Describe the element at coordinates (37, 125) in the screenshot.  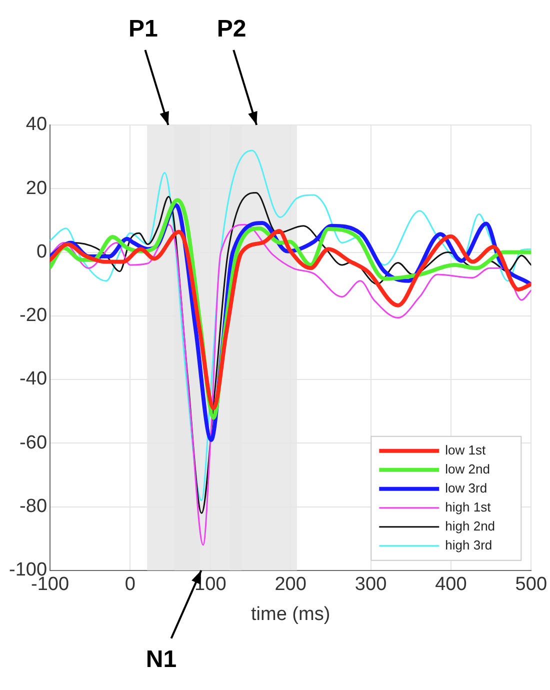
I see `y-tick-label: 40` at that location.